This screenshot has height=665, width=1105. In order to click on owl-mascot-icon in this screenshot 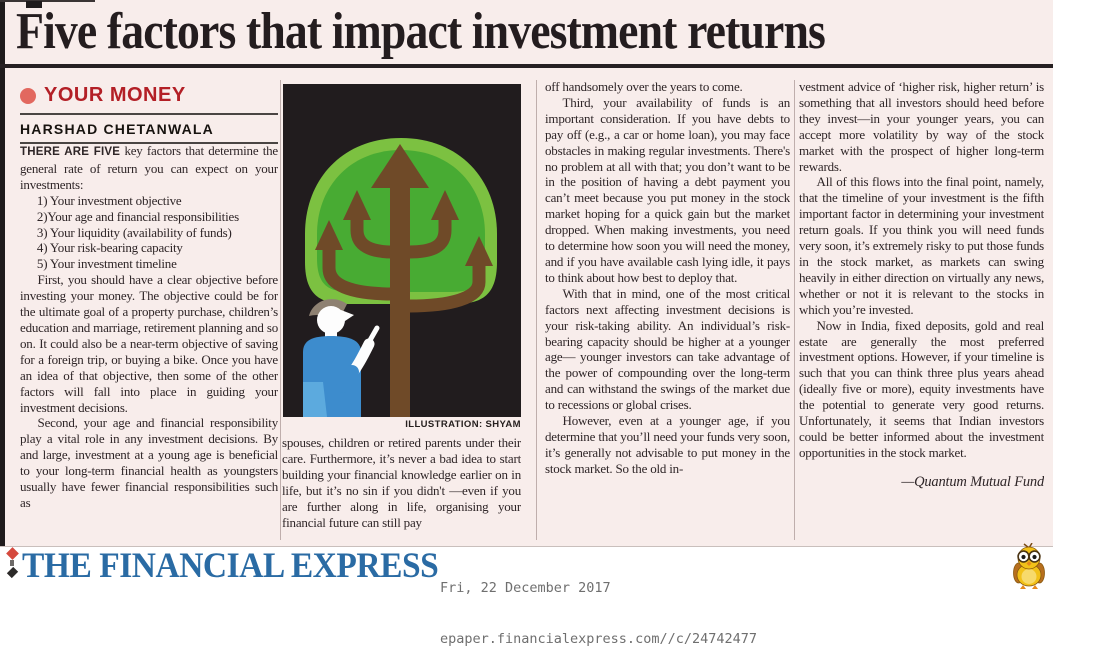, I will do `click(1029, 565)`.